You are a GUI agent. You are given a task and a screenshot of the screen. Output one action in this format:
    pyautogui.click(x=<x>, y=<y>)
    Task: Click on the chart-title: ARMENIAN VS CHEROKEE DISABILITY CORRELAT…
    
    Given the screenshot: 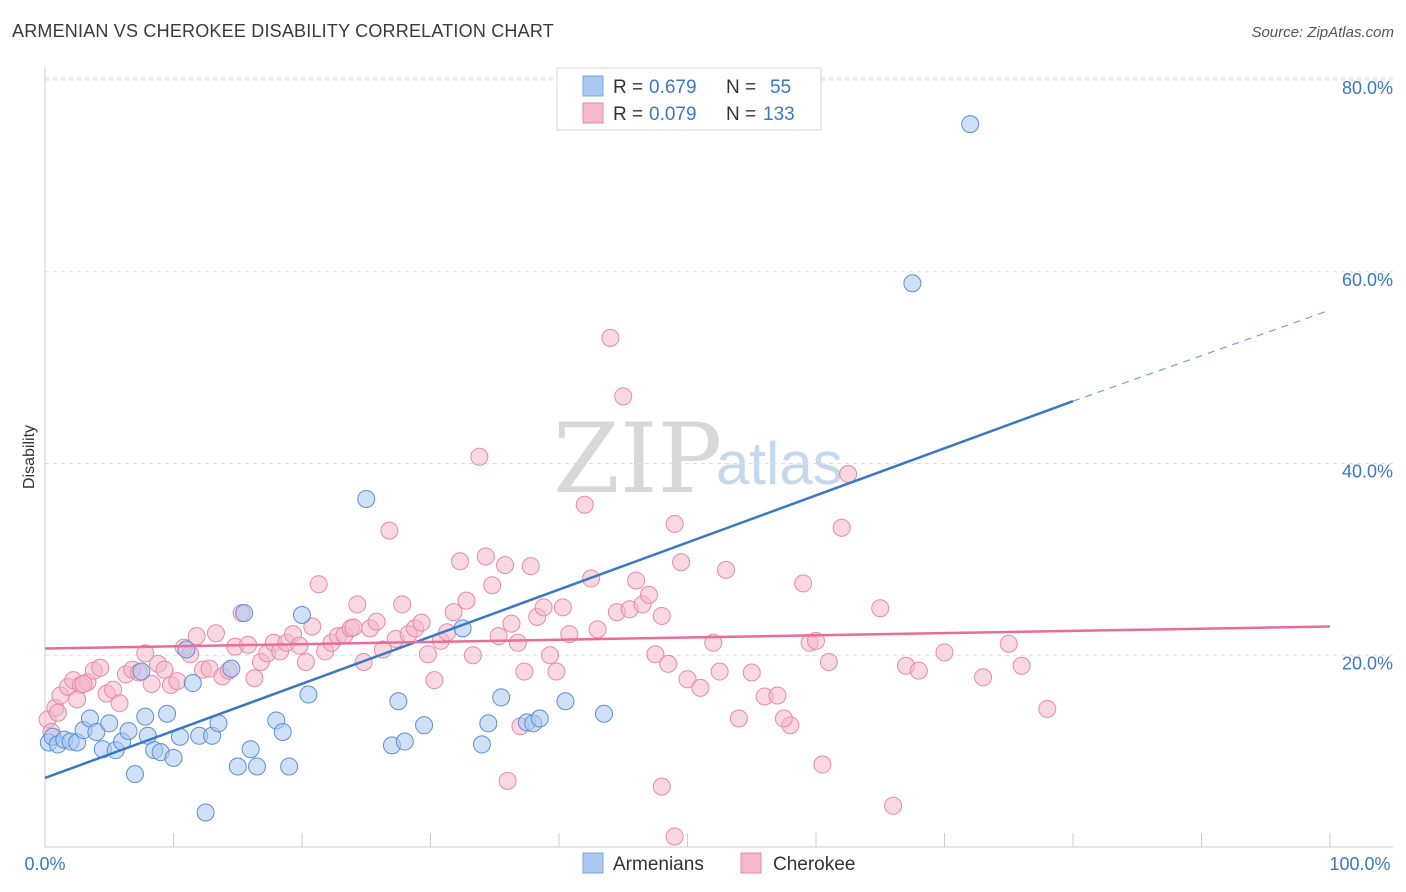 What is the action you would take?
    pyautogui.click(x=283, y=31)
    